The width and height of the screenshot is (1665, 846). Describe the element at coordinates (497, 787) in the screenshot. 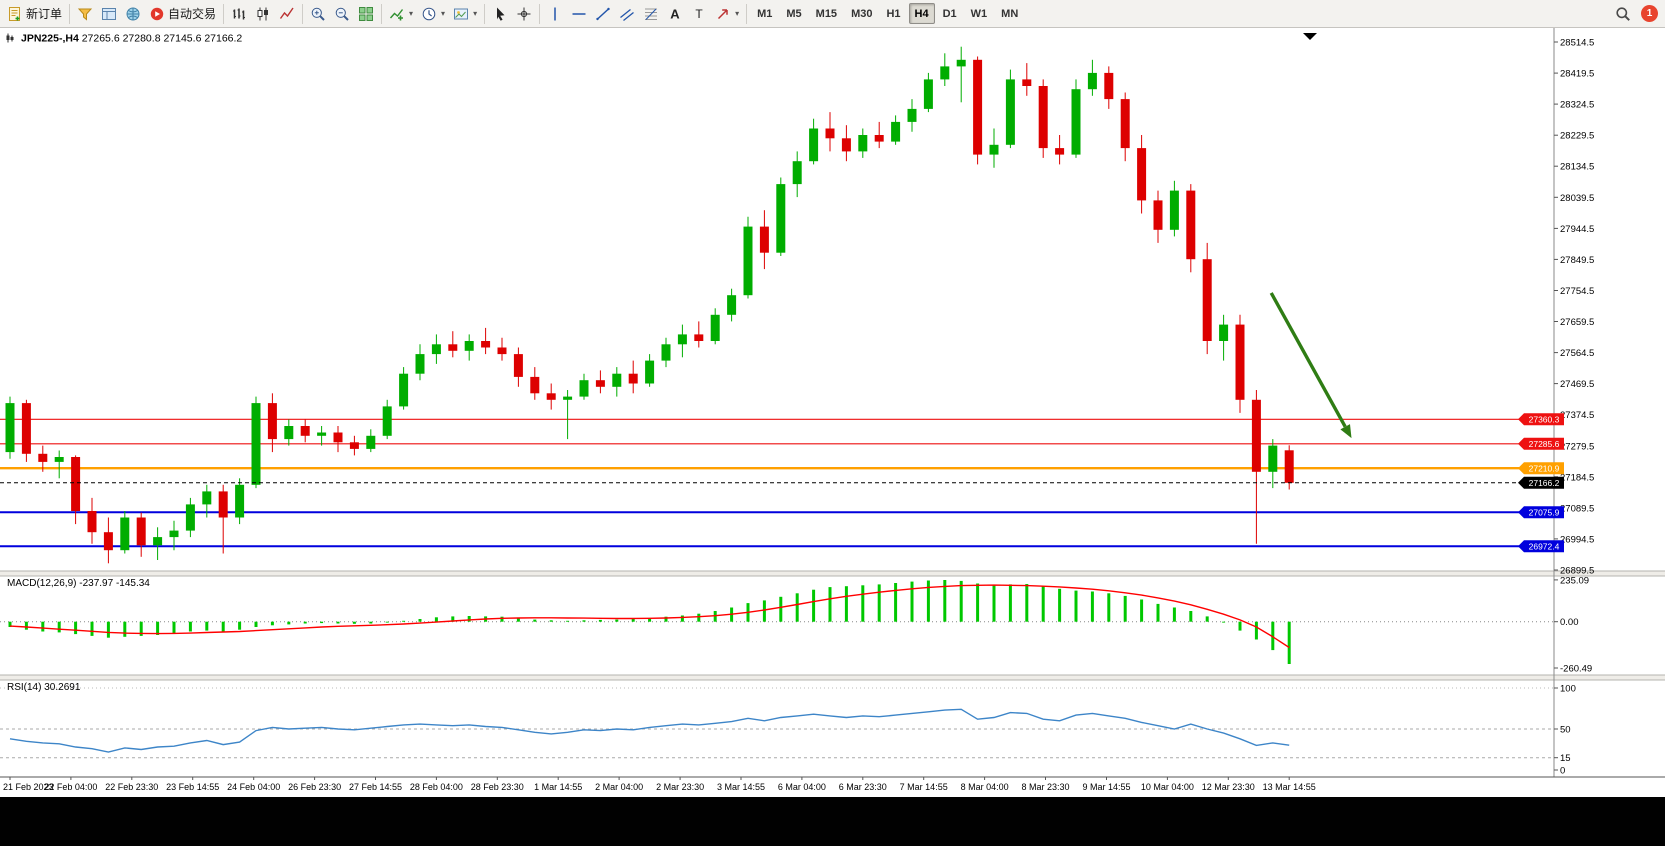

I see `svg-text: 28 Feb 23:30` at that location.